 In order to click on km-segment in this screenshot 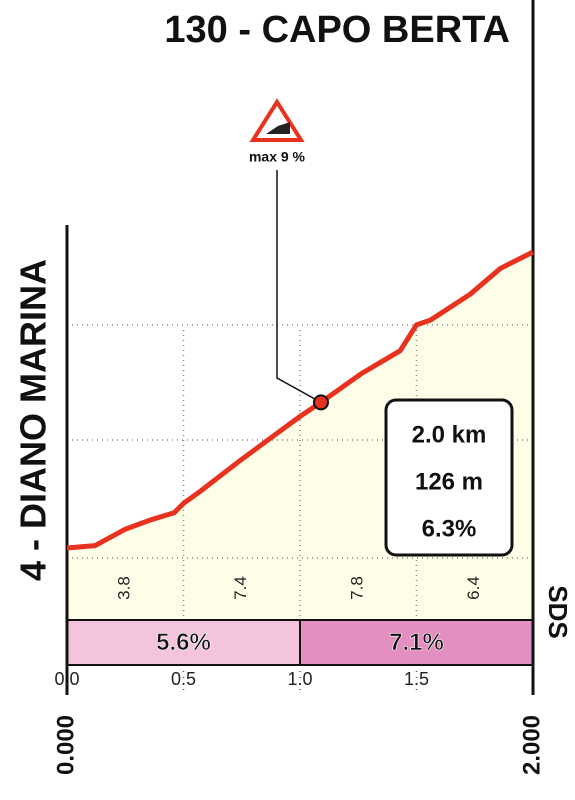, I will do `click(416, 642)`.